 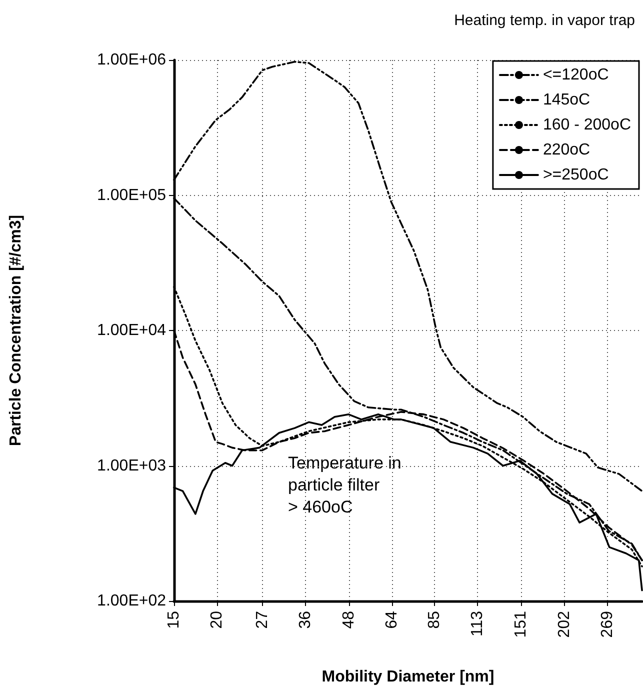 What do you see at coordinates (607, 624) in the screenshot?
I see `x-tick-label: 269` at bounding box center [607, 624].